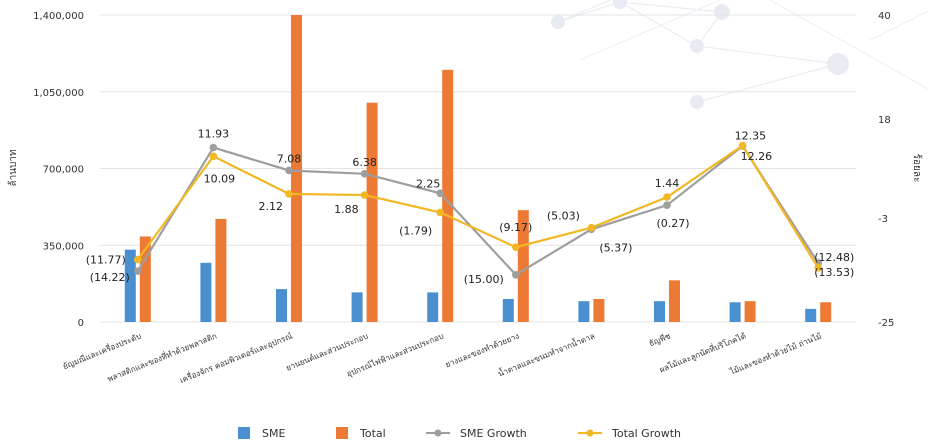 The width and height of the screenshot is (928, 448). Describe the element at coordinates (236, 357) in the screenshot. I see `category-label: เครื่องจักร คอมพิวเตอร์และอุปกรณ์` at that location.